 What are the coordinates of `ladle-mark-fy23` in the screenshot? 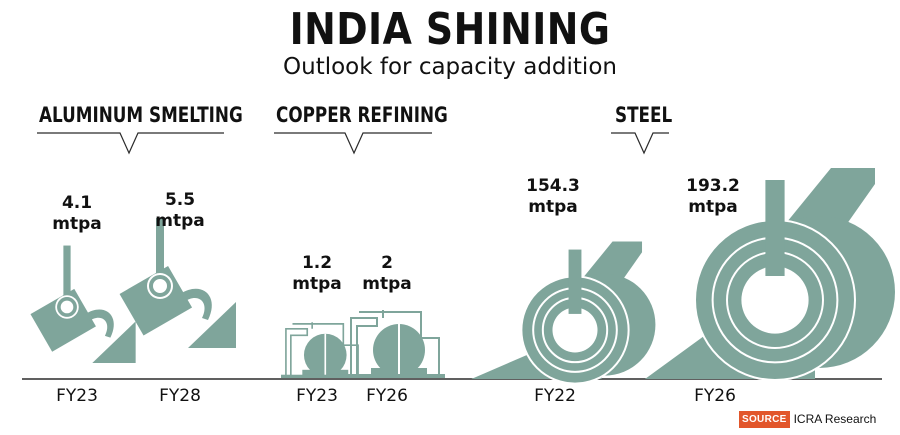 It's located at (83, 304).